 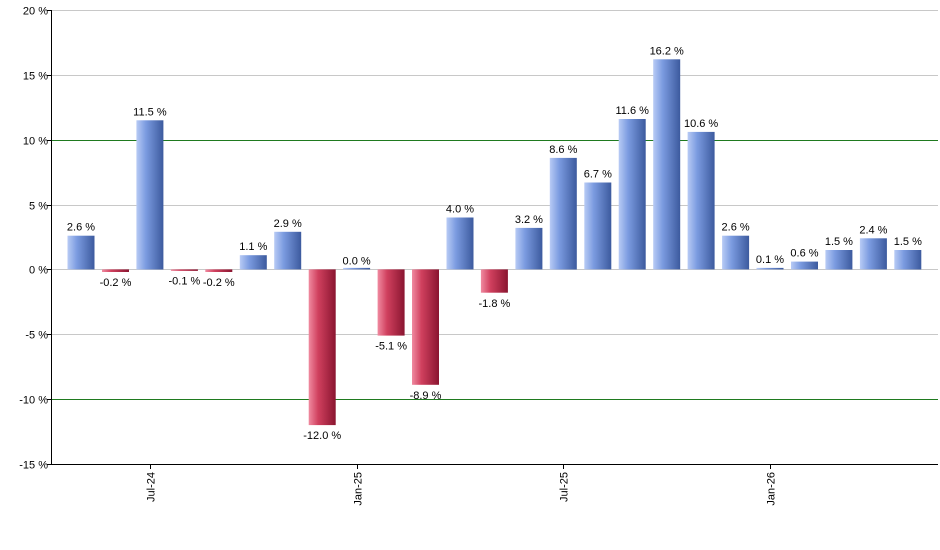 What do you see at coordinates (563, 150) in the screenshot?
I see `data-label: 8.6 %` at bounding box center [563, 150].